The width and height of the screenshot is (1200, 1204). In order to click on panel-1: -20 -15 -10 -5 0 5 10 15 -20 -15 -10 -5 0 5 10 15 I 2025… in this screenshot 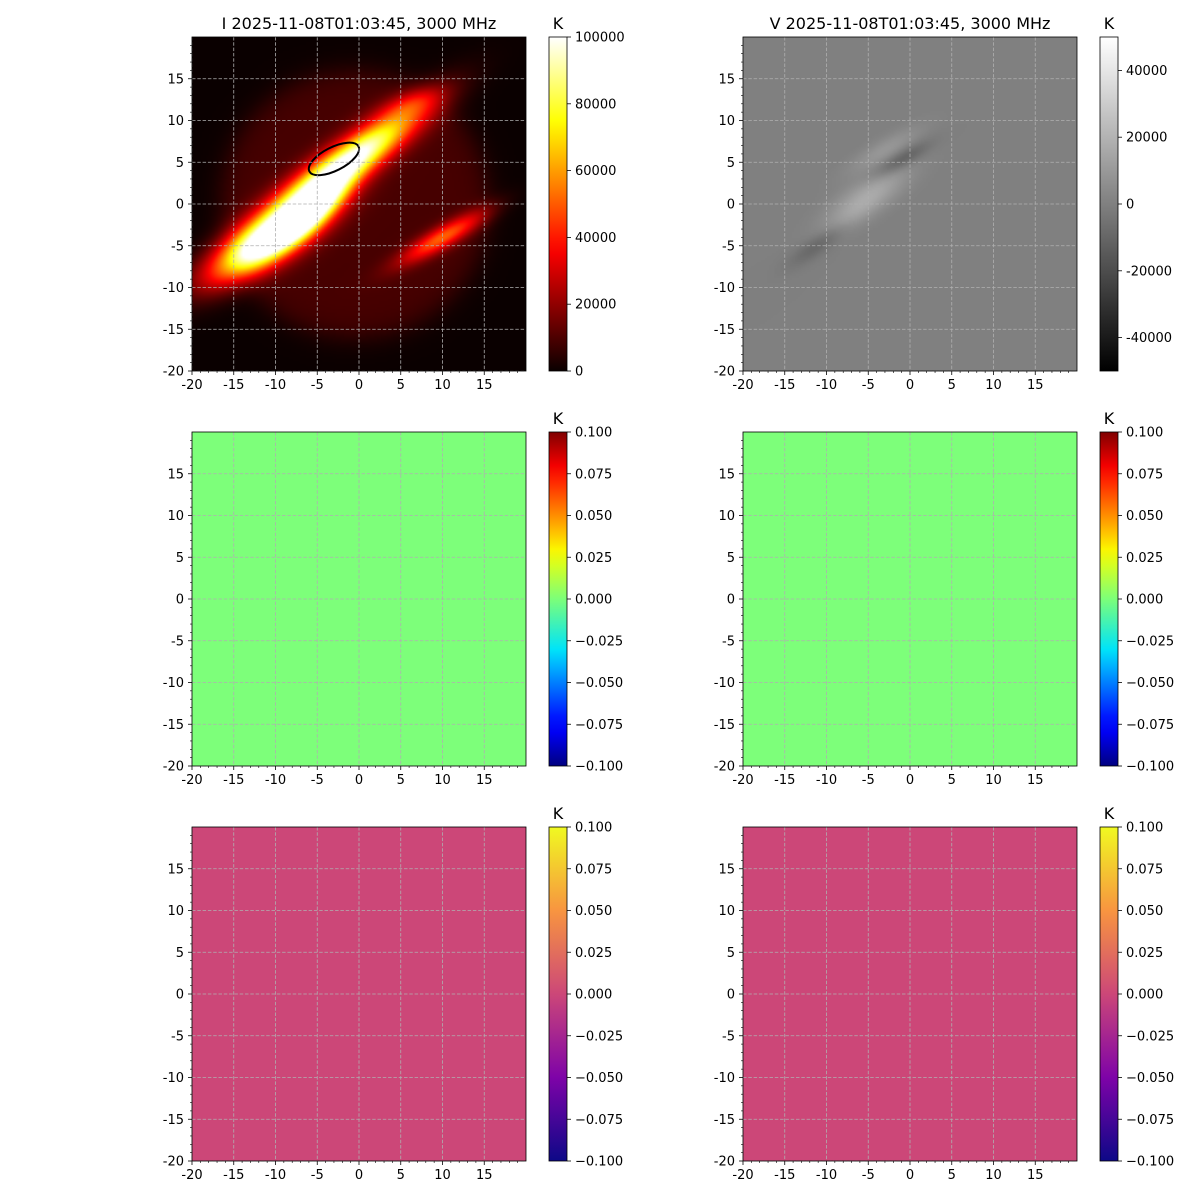, I will do `click(394, 203)`.